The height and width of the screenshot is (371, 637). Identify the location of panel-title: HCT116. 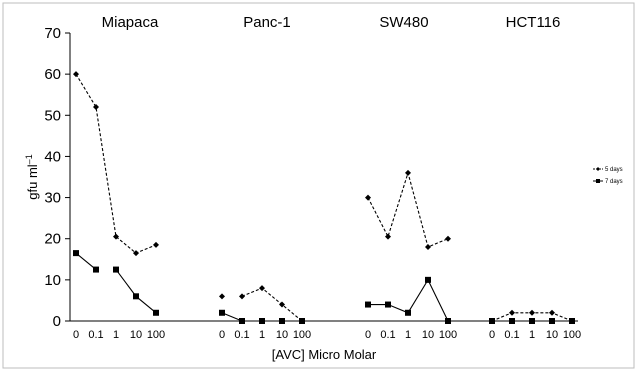
(533, 22).